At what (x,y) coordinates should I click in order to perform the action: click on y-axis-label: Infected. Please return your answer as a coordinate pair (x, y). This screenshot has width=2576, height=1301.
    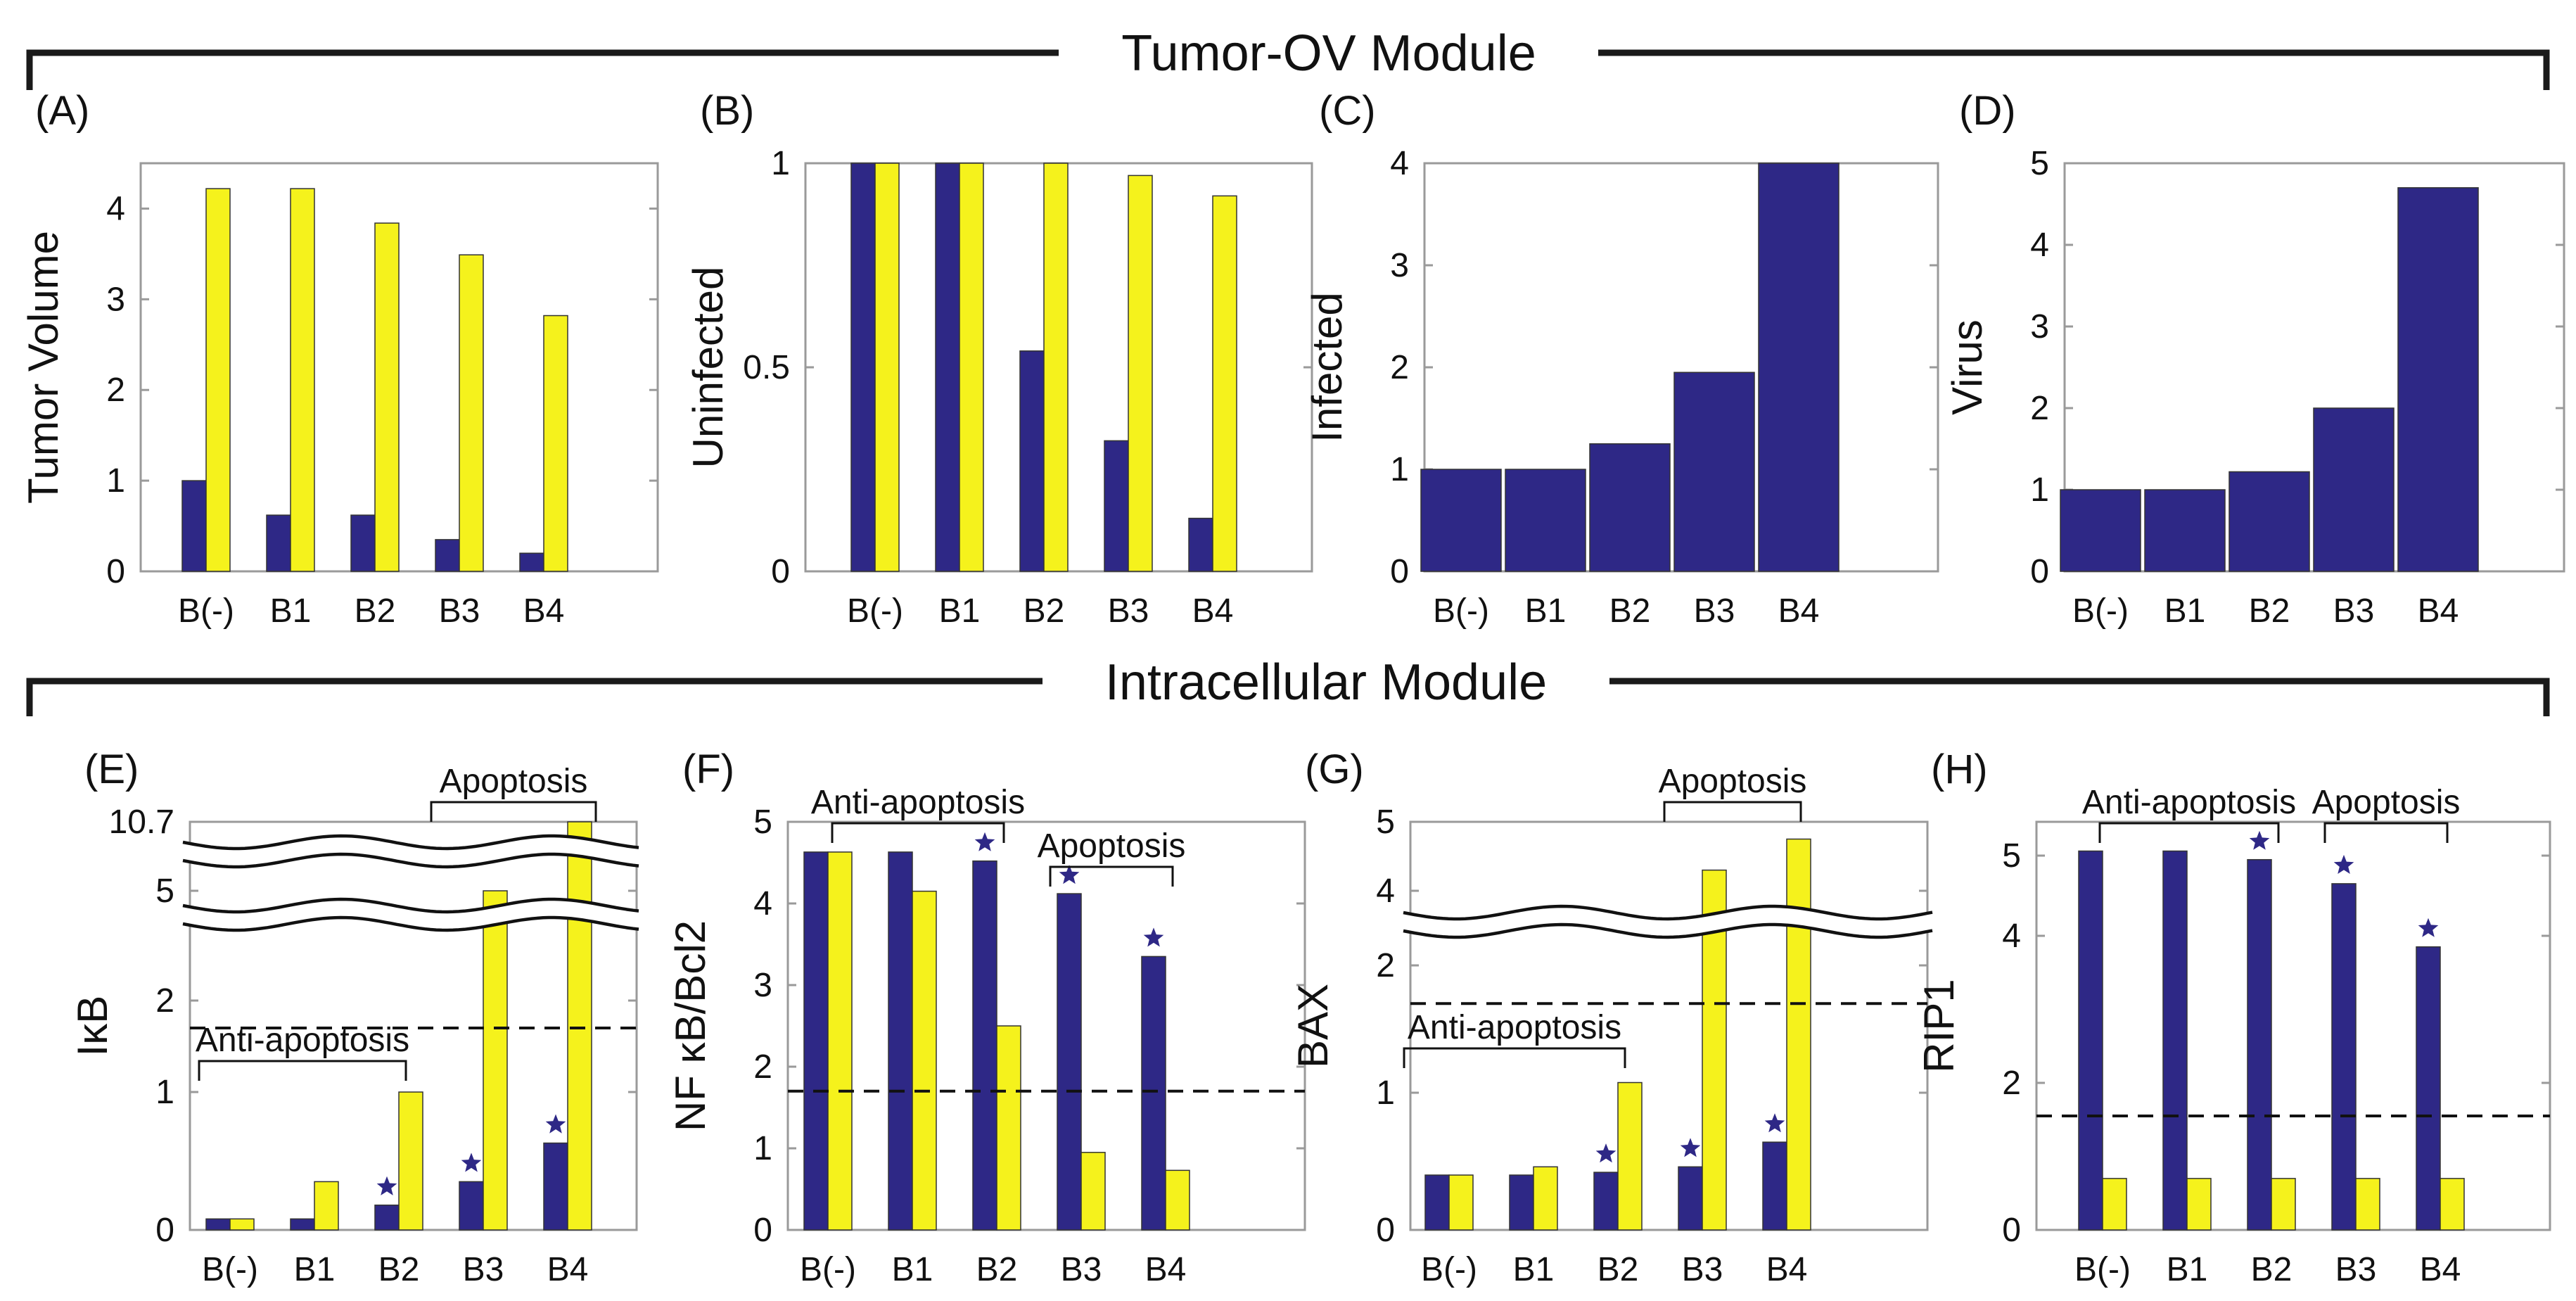
    Looking at the image, I should click on (1327, 367).